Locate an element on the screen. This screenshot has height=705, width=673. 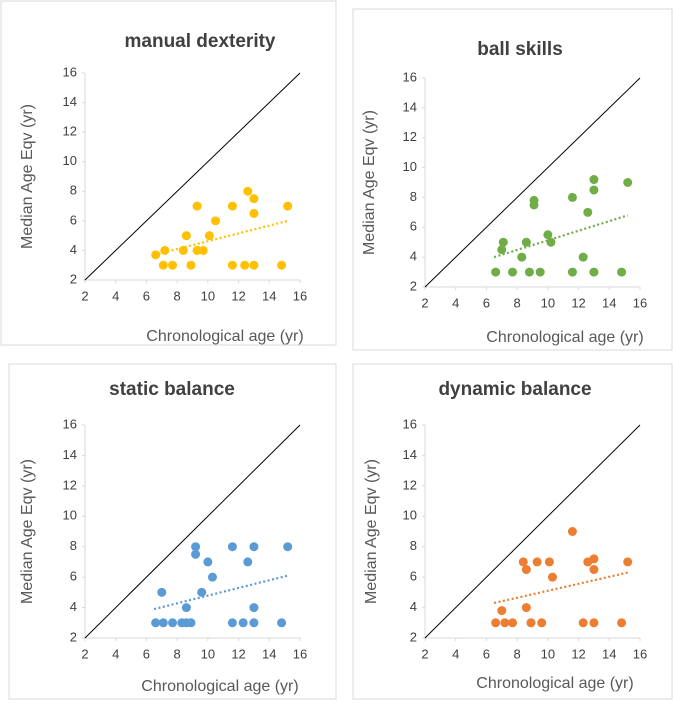
y-tick-label: 8 is located at coordinates (73, 545).